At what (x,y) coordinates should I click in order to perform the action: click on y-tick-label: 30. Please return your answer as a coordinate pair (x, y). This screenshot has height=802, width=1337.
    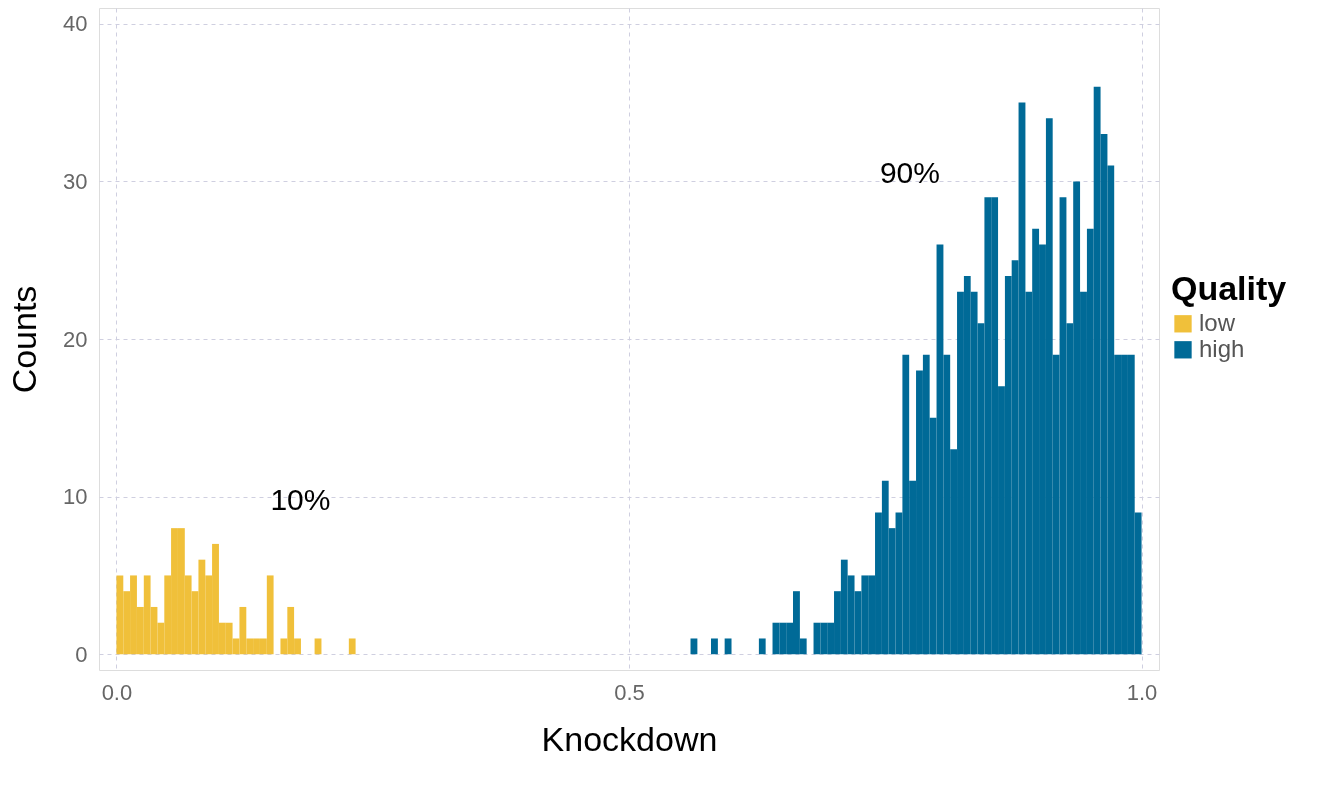
    Looking at the image, I should click on (75, 181).